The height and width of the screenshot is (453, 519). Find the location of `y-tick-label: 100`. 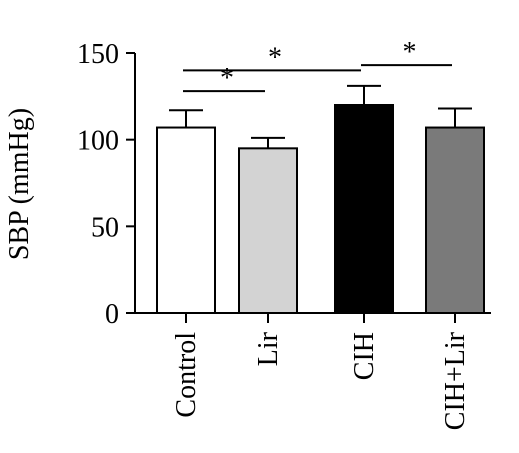

y-tick-label: 100 is located at coordinates (98, 141).